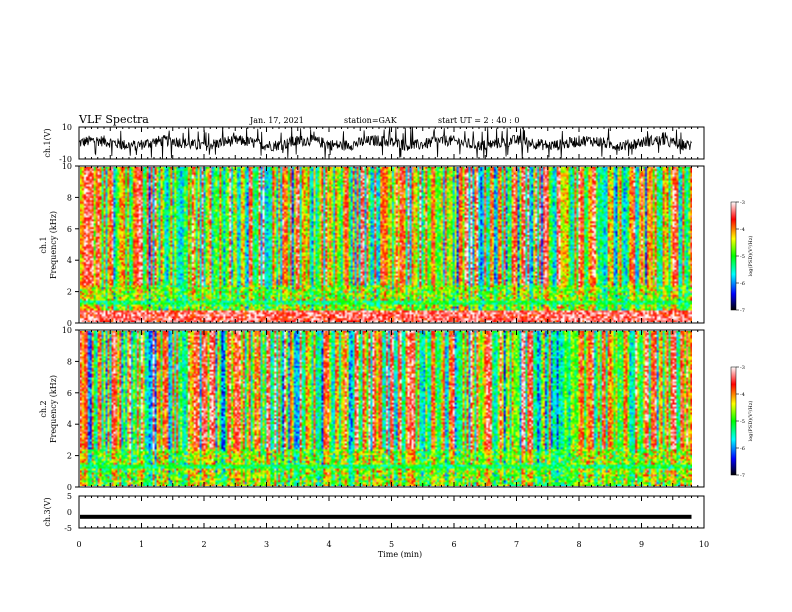 Image resolution: width=792 pixels, height=612 pixels. Describe the element at coordinates (69, 496) in the screenshot. I see `ch3-ytick-top: 5` at that location.